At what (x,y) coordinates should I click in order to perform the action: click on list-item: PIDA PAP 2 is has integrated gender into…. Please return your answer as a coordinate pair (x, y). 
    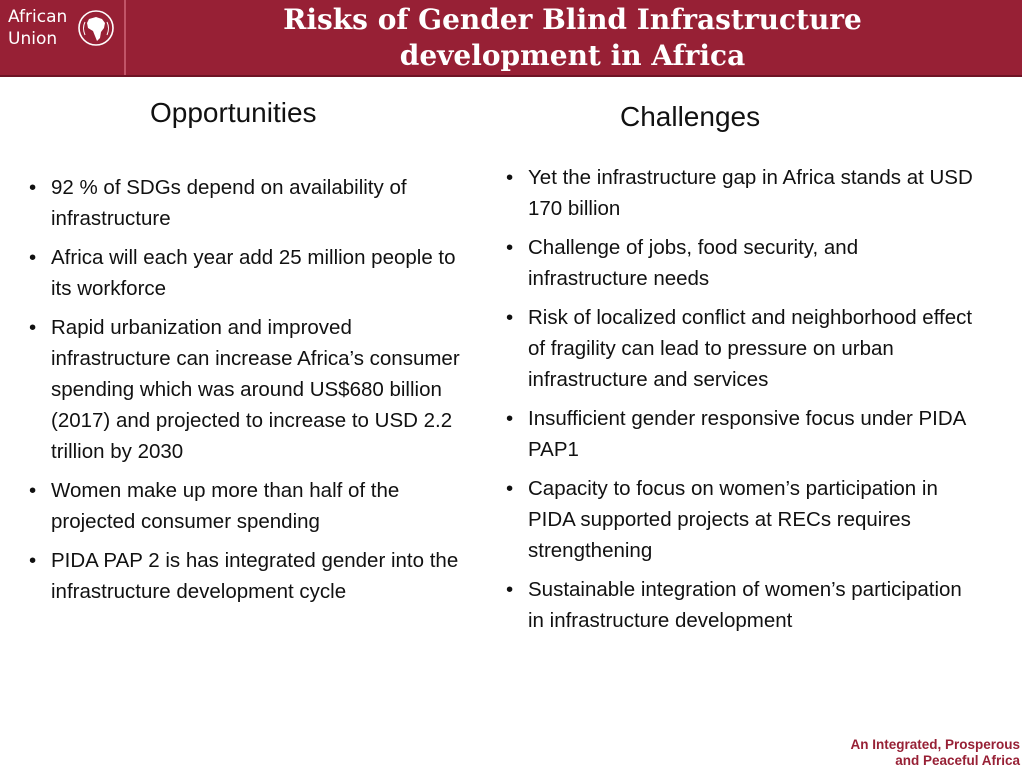
    Looking at the image, I should click on (251, 576).